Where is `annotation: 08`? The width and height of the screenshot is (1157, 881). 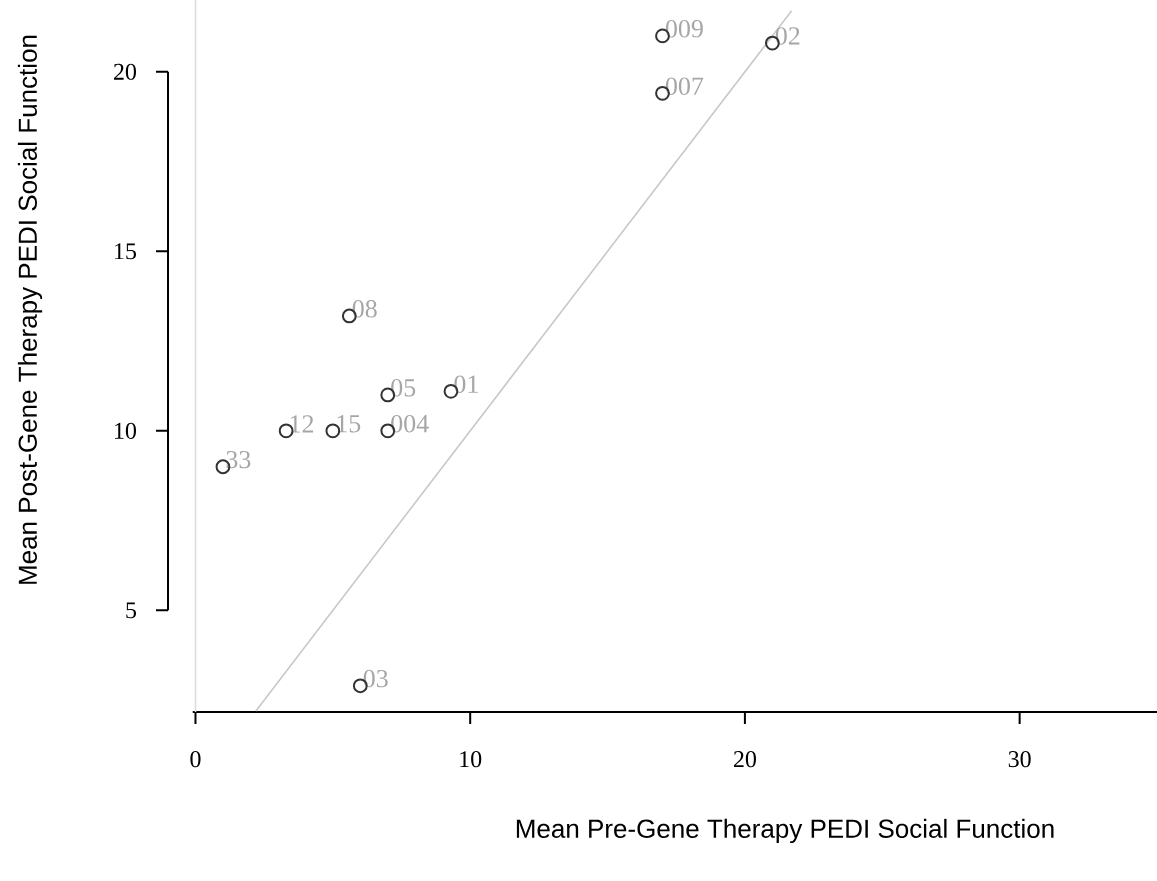
annotation: 08 is located at coordinates (364, 309).